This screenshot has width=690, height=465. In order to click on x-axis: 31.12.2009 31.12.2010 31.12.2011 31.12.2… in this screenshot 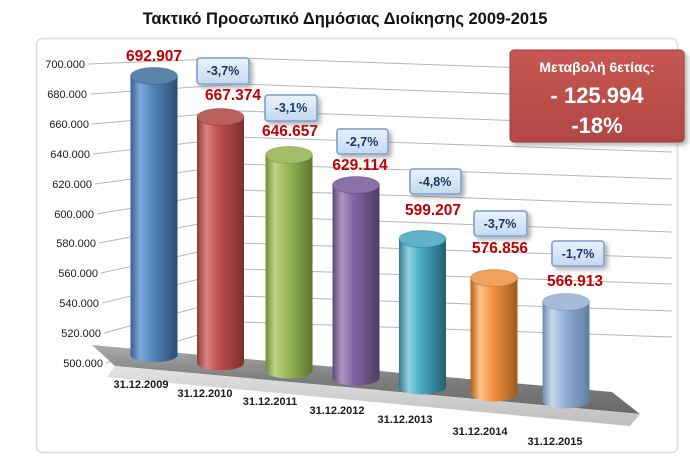, I will do `click(347, 413)`.